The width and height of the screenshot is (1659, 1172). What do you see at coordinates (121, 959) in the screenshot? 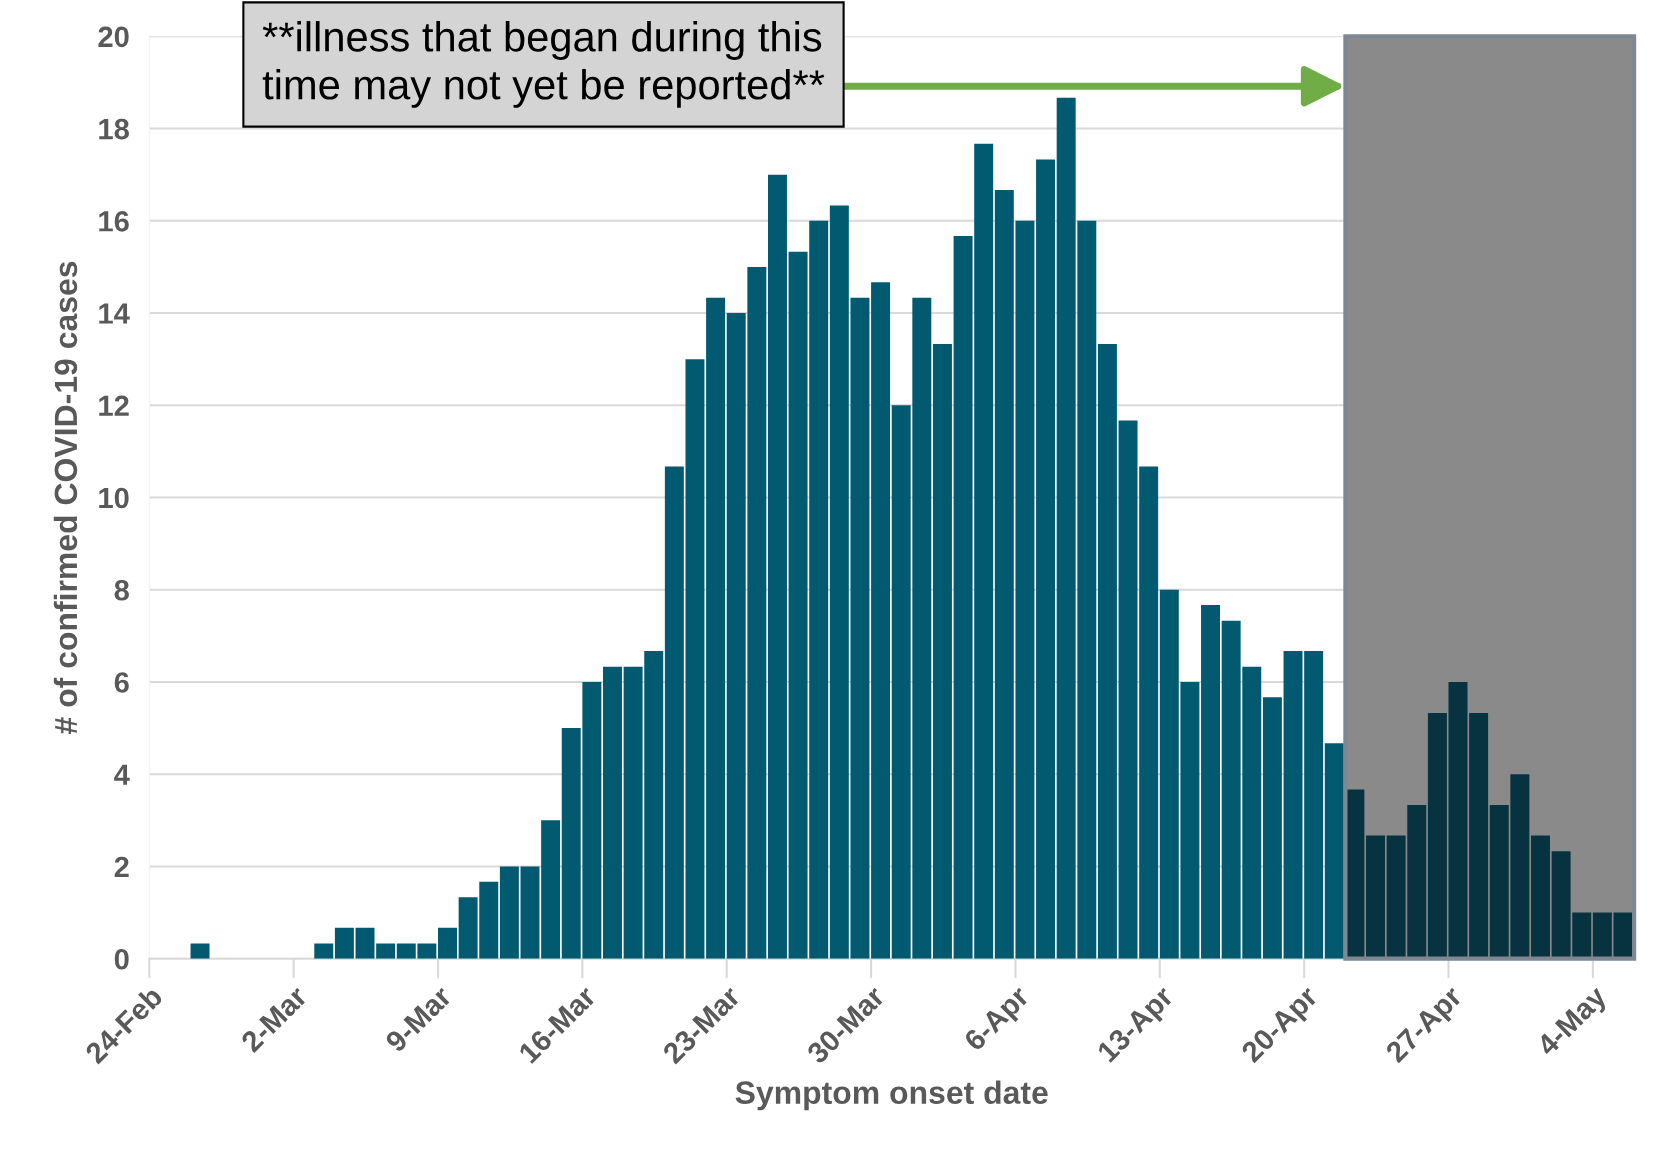
I see `y-tick-label: 0` at bounding box center [121, 959].